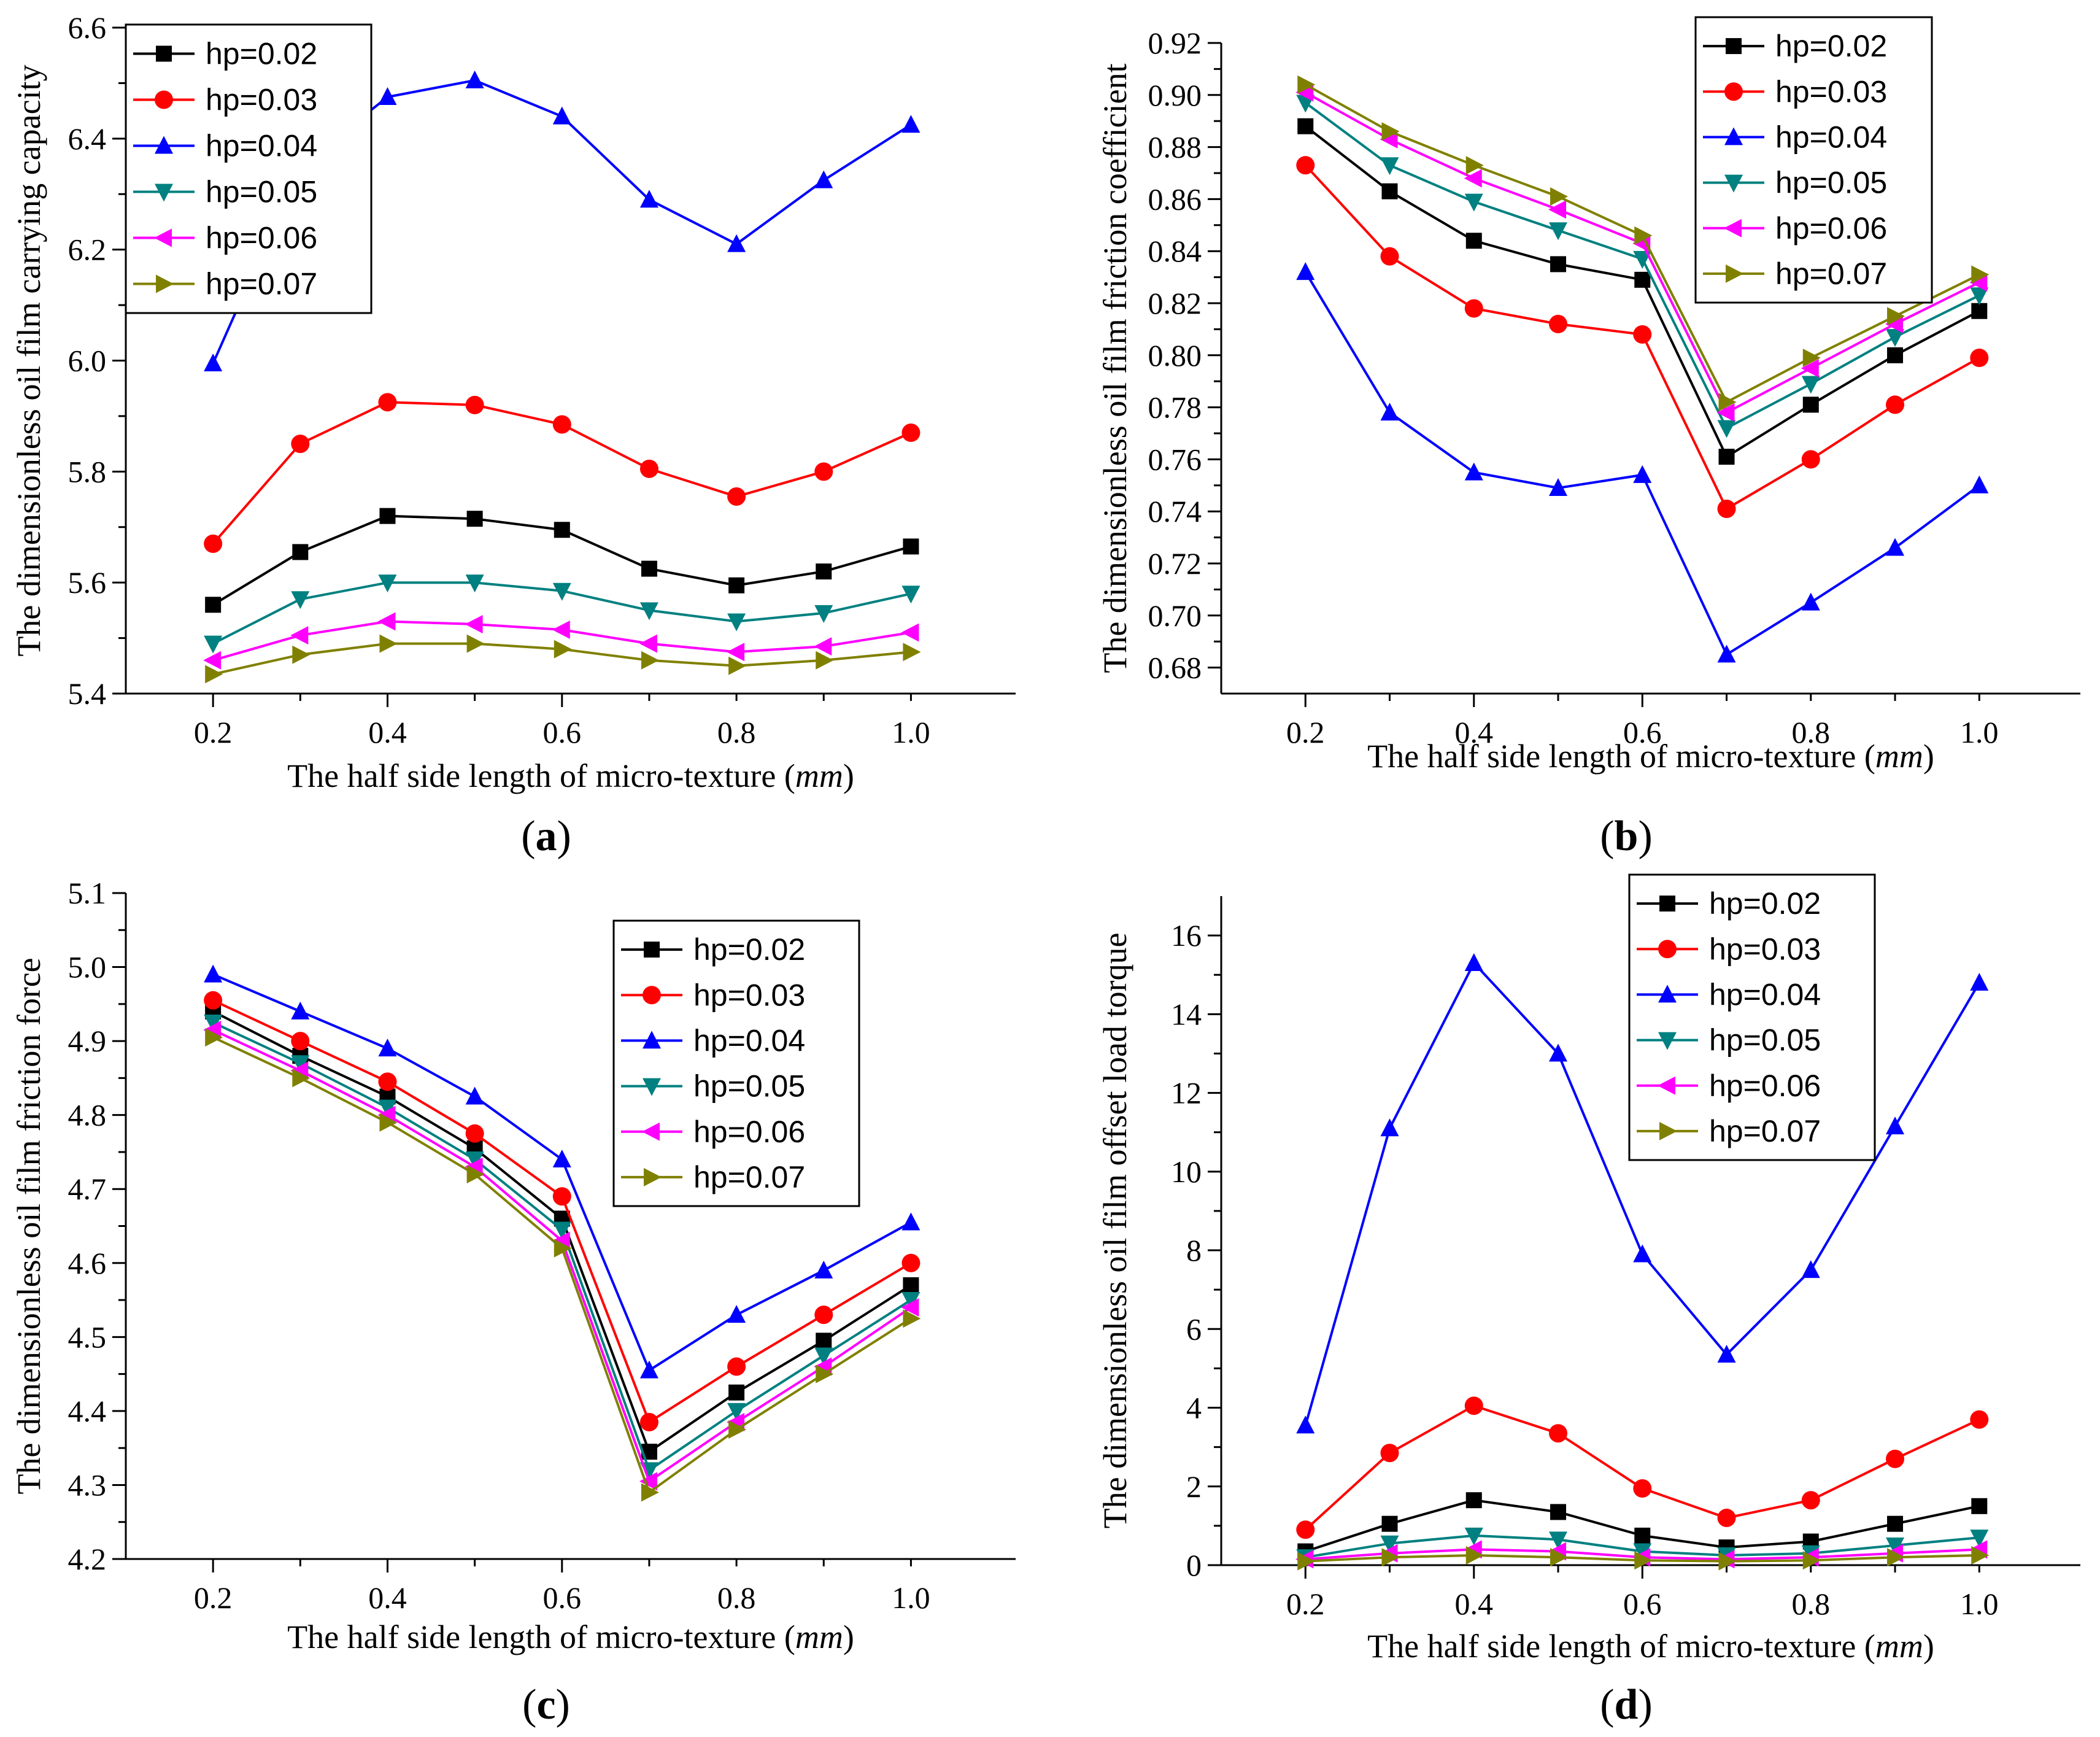  Describe the element at coordinates (819, 1637) in the screenshot. I see `x-axis-title-unit: mm` at that location.